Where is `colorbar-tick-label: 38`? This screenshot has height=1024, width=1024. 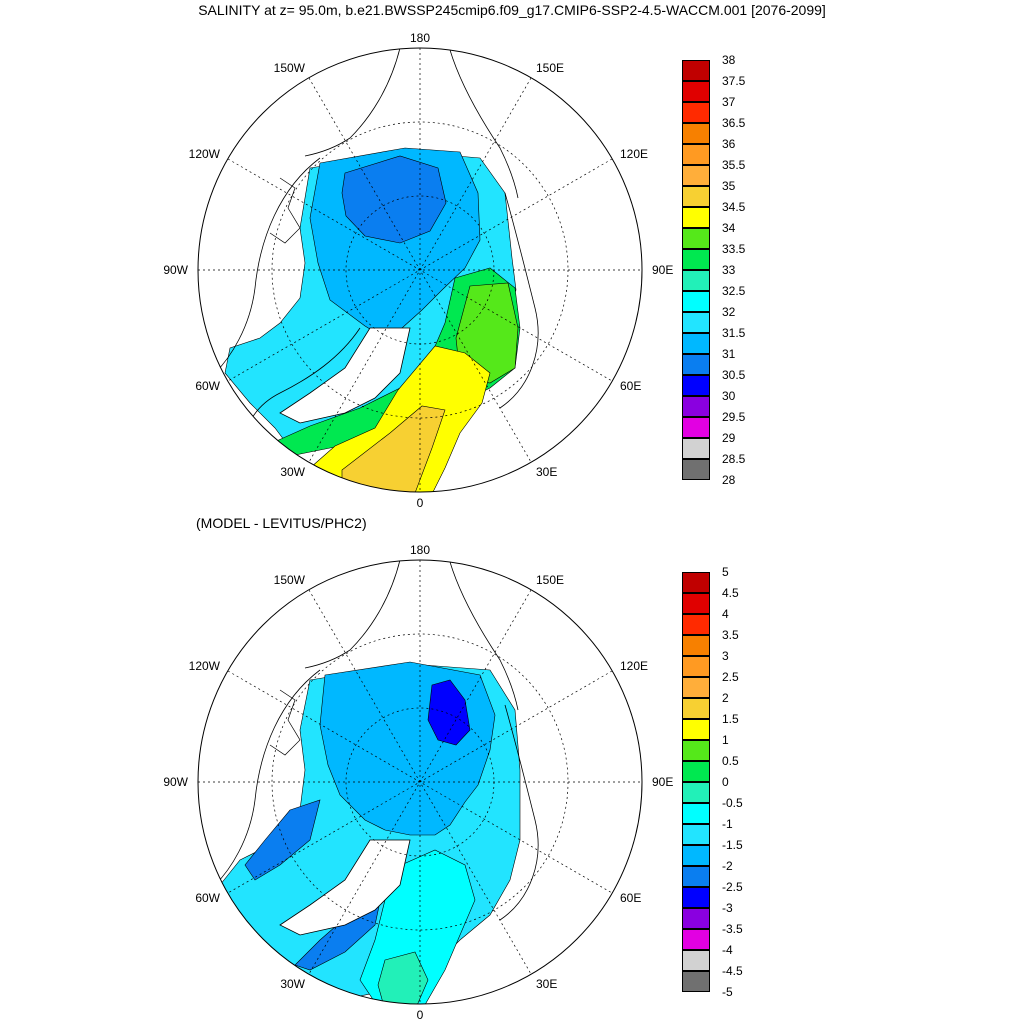 colorbar-tick-label: 38 is located at coordinates (729, 60).